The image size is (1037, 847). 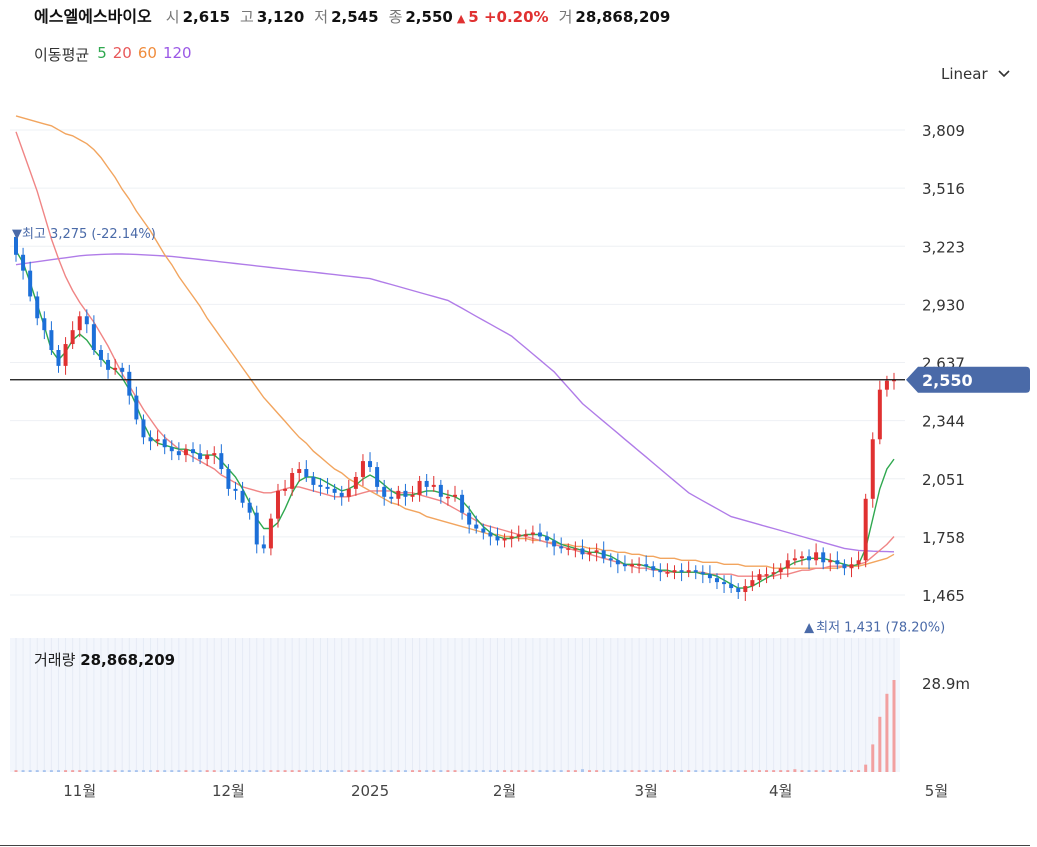 What do you see at coordinates (780, 791) in the screenshot?
I see `x-tick-label: 4월` at bounding box center [780, 791].